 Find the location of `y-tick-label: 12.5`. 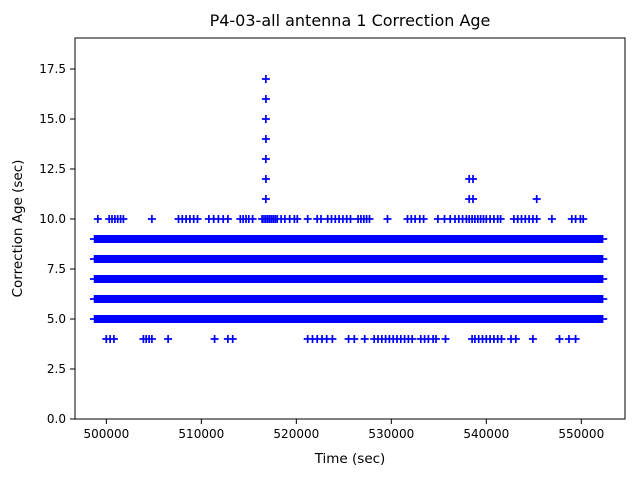

y-tick-label: 12.5 is located at coordinates (52, 169).